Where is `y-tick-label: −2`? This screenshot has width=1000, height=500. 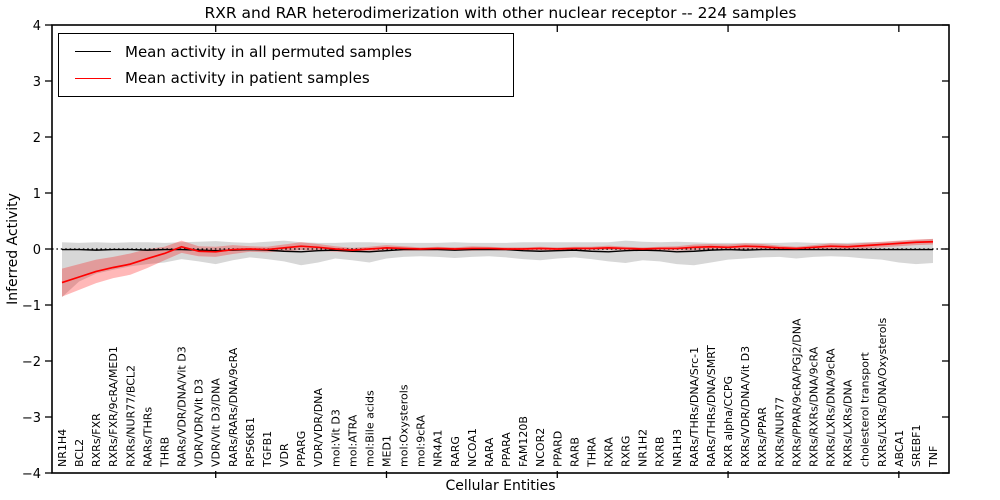
y-tick-label: −2 is located at coordinates (31, 362).